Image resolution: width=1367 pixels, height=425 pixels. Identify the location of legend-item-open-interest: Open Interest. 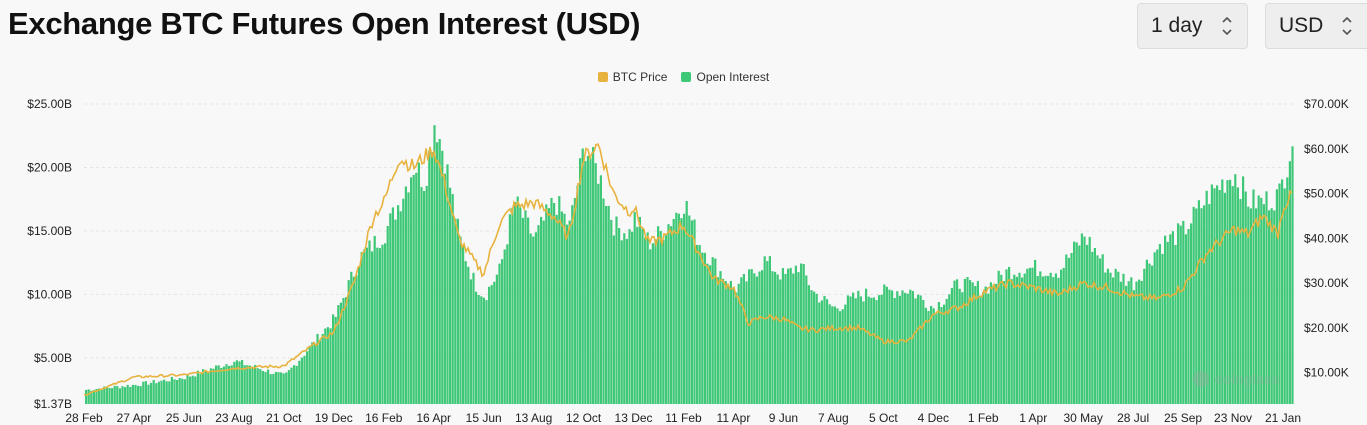
(725, 77).